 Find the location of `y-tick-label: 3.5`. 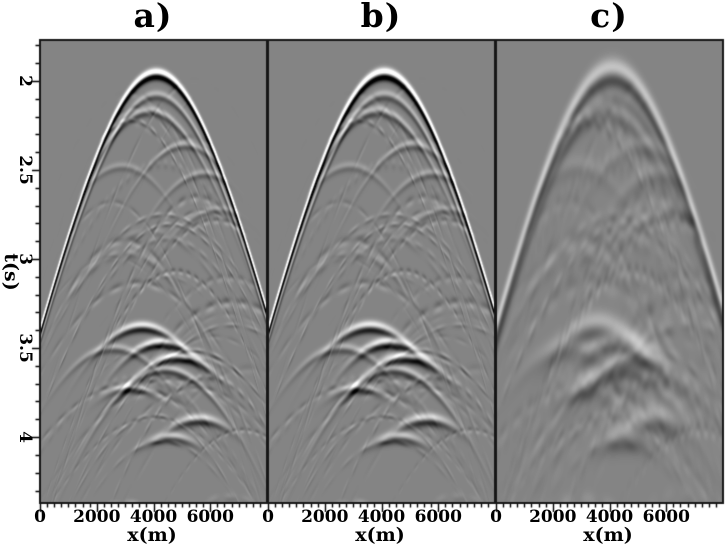

y-tick-label: 3.5 is located at coordinates (25, 348).